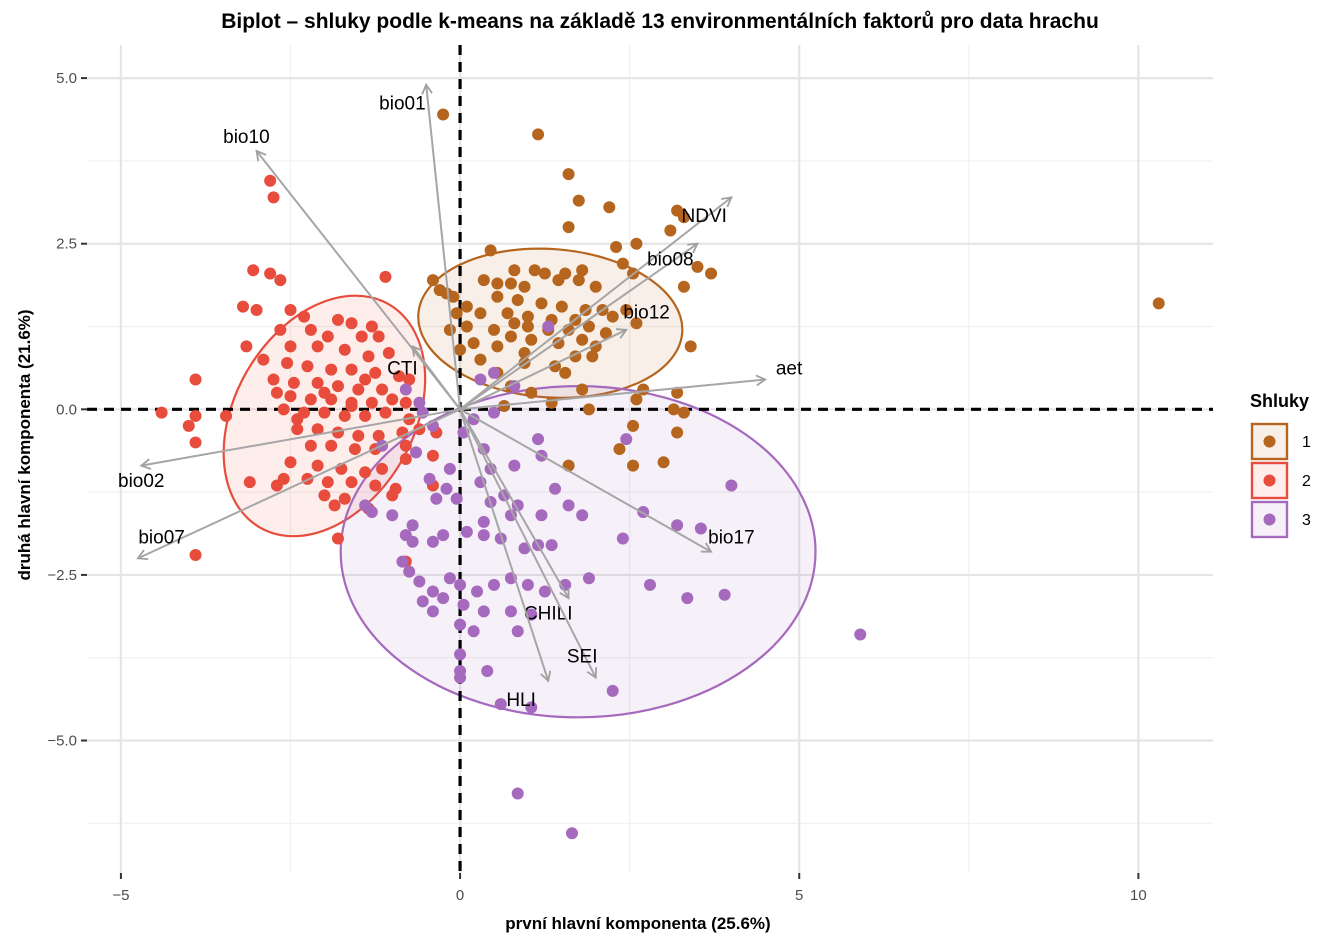 The width and height of the screenshot is (1330, 941). Describe the element at coordinates (613, 392) in the screenshot. I see `loading-arrow-aet` at that location.